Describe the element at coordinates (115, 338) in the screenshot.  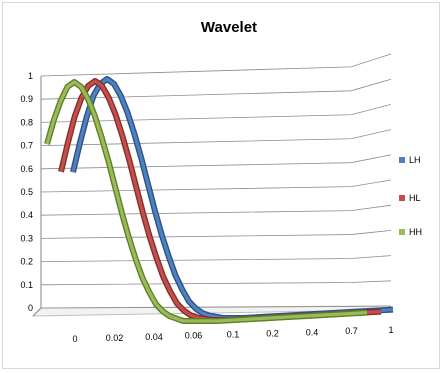
I see `x-tick-label: 0.02` at that location.